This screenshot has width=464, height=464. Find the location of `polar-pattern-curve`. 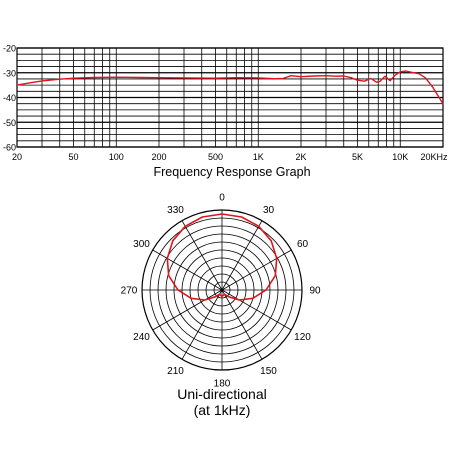

polar-pattern-curve is located at coordinates (222, 257).